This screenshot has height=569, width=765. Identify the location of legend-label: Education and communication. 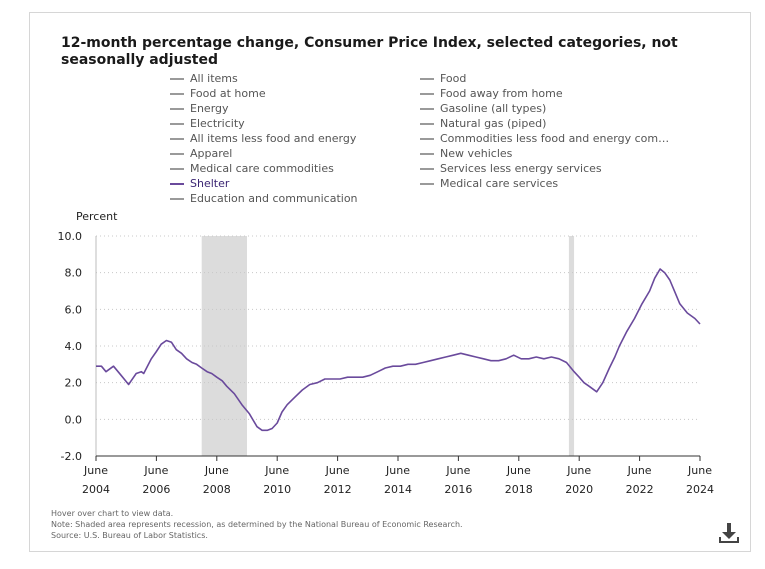
(274, 198).